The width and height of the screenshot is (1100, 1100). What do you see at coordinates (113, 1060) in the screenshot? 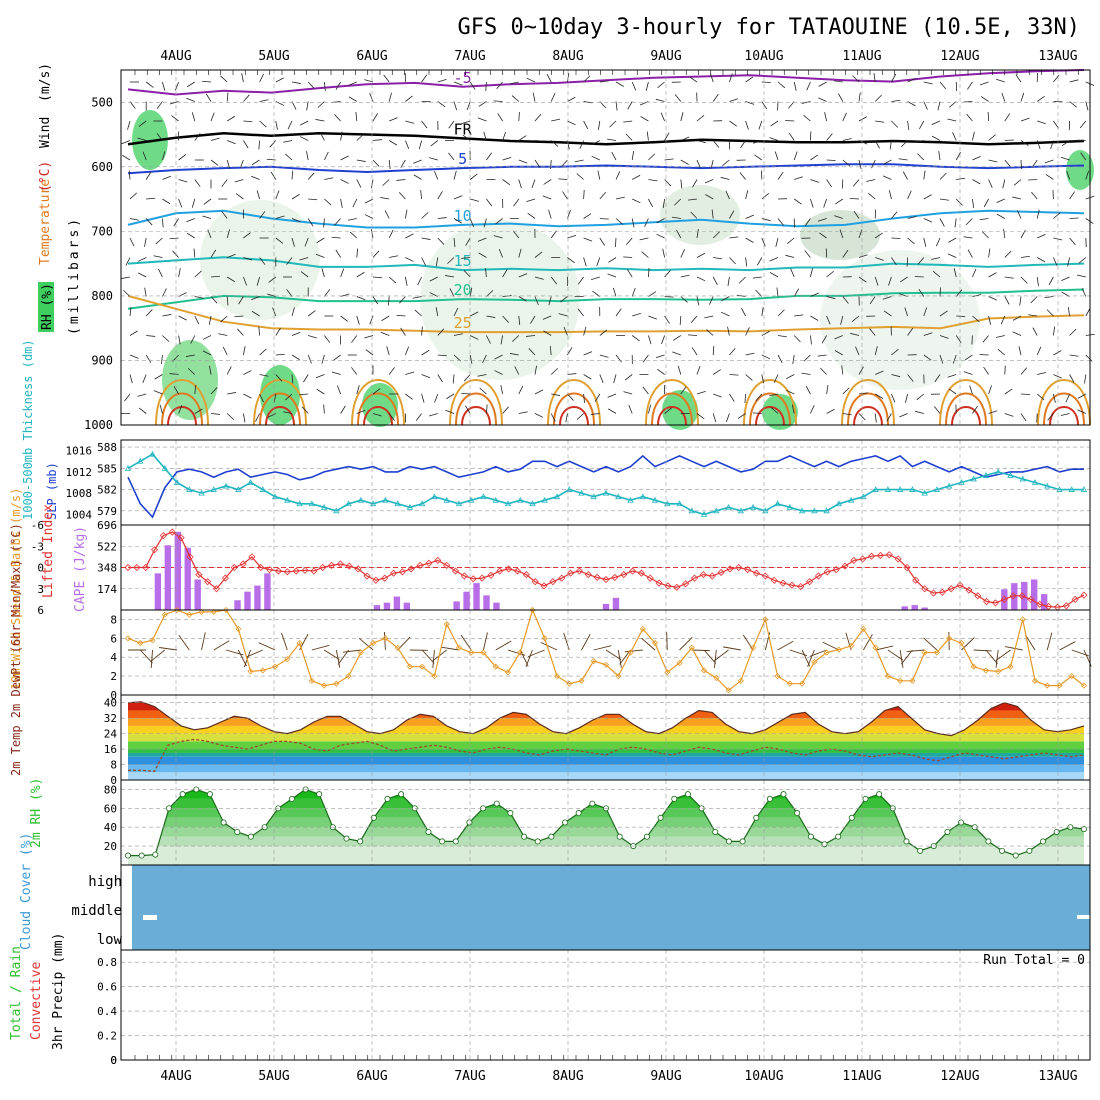
I see `precip-ytick-label: 0` at bounding box center [113, 1060].